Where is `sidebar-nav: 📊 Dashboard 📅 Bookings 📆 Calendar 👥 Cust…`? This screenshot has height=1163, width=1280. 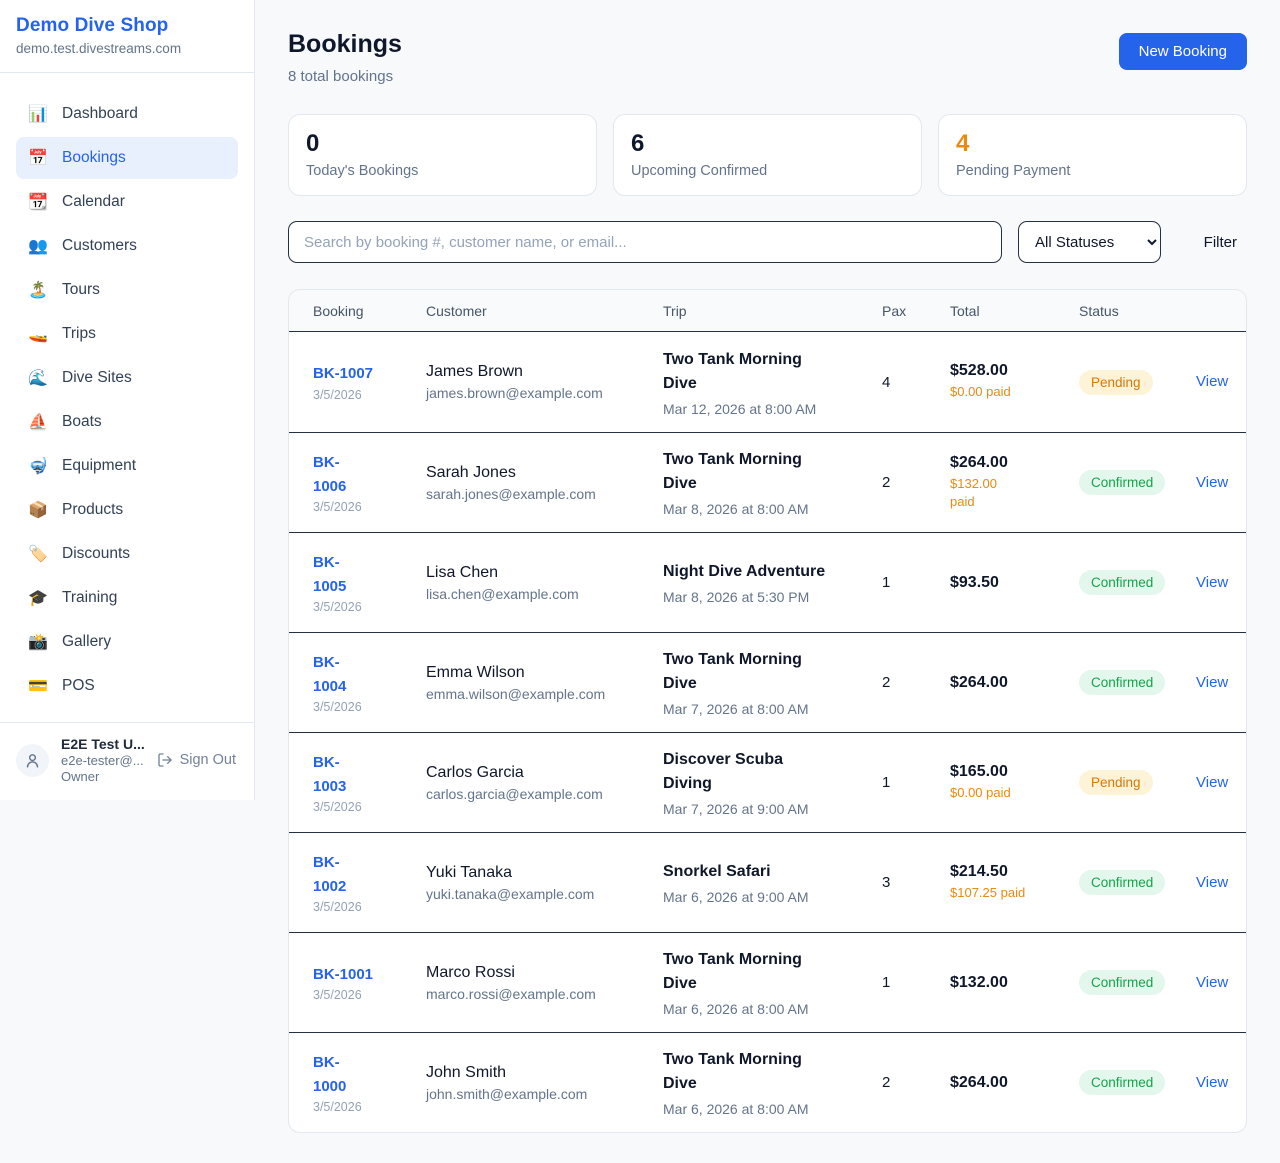
sidebar-nav: 📊 Dashboard 📅 Bookings 📆 Calendar 👥 Cust… is located at coordinates (127, 397).